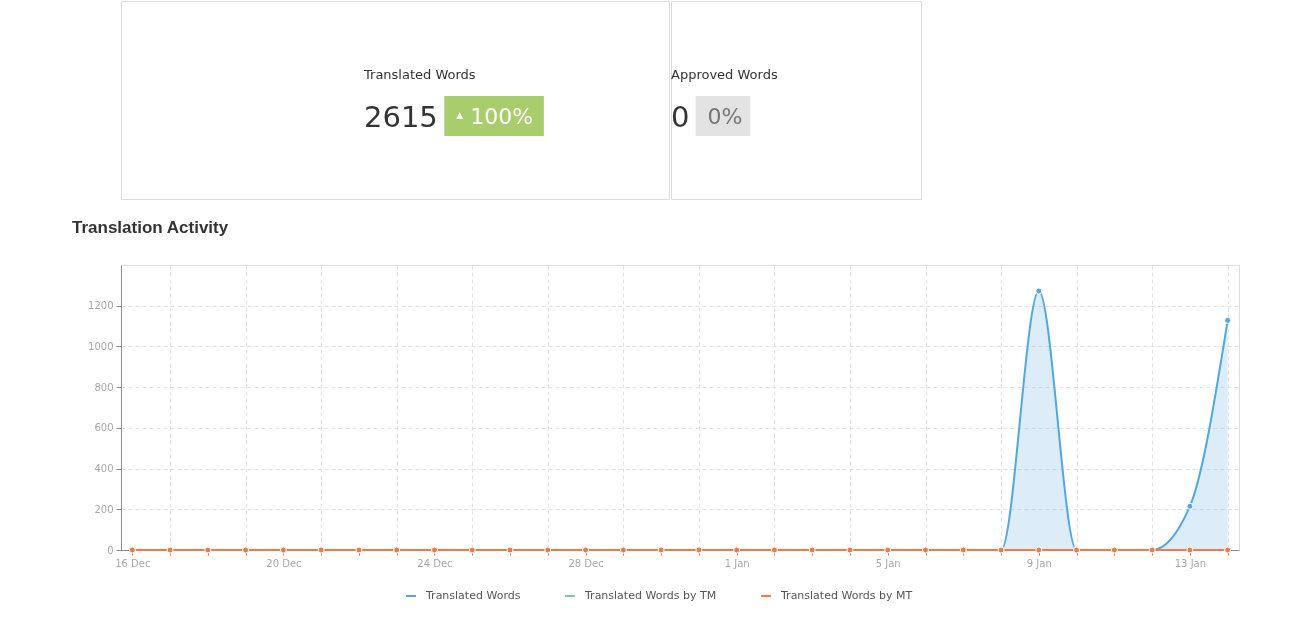  I want to click on x-tick-label: 16 Dec, so click(133, 563).